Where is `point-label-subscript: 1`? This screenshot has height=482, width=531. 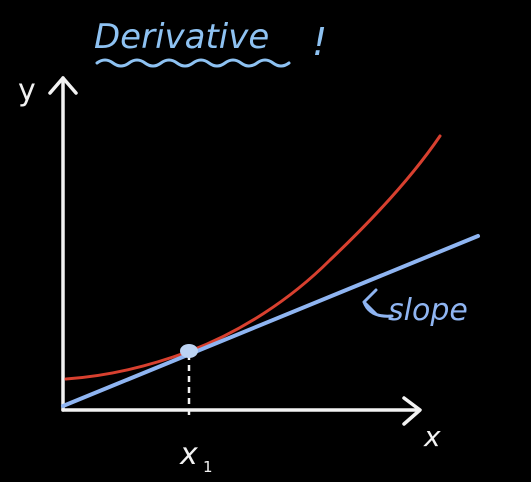 point-label-subscript: 1 is located at coordinates (208, 467).